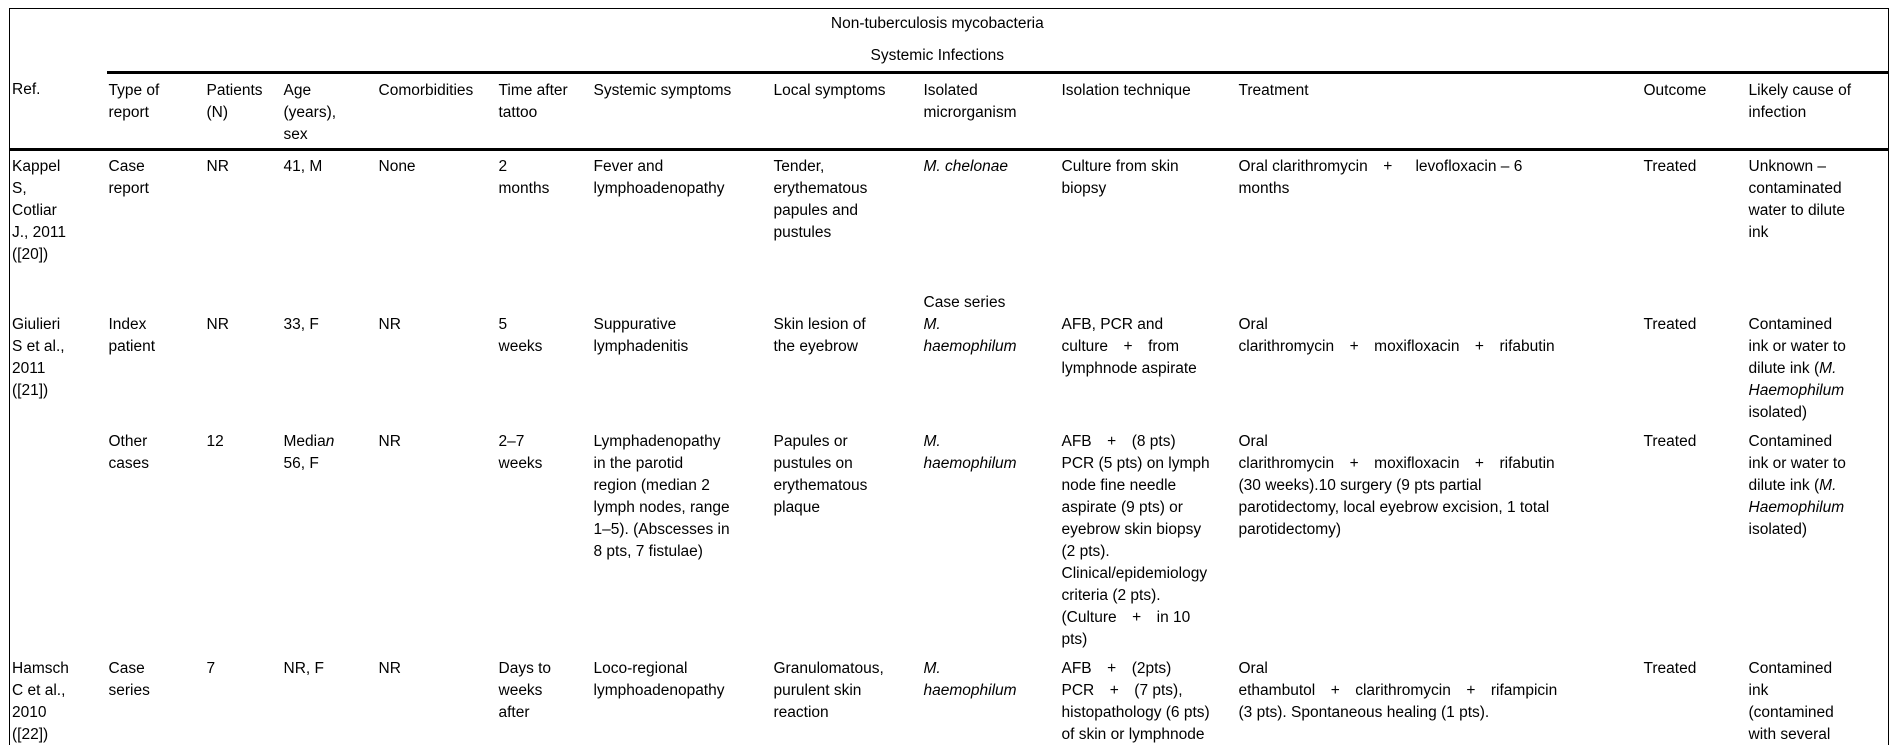 The width and height of the screenshot is (1897, 745). What do you see at coordinates (215, 441) in the screenshot?
I see `cell-patients: 12` at bounding box center [215, 441].